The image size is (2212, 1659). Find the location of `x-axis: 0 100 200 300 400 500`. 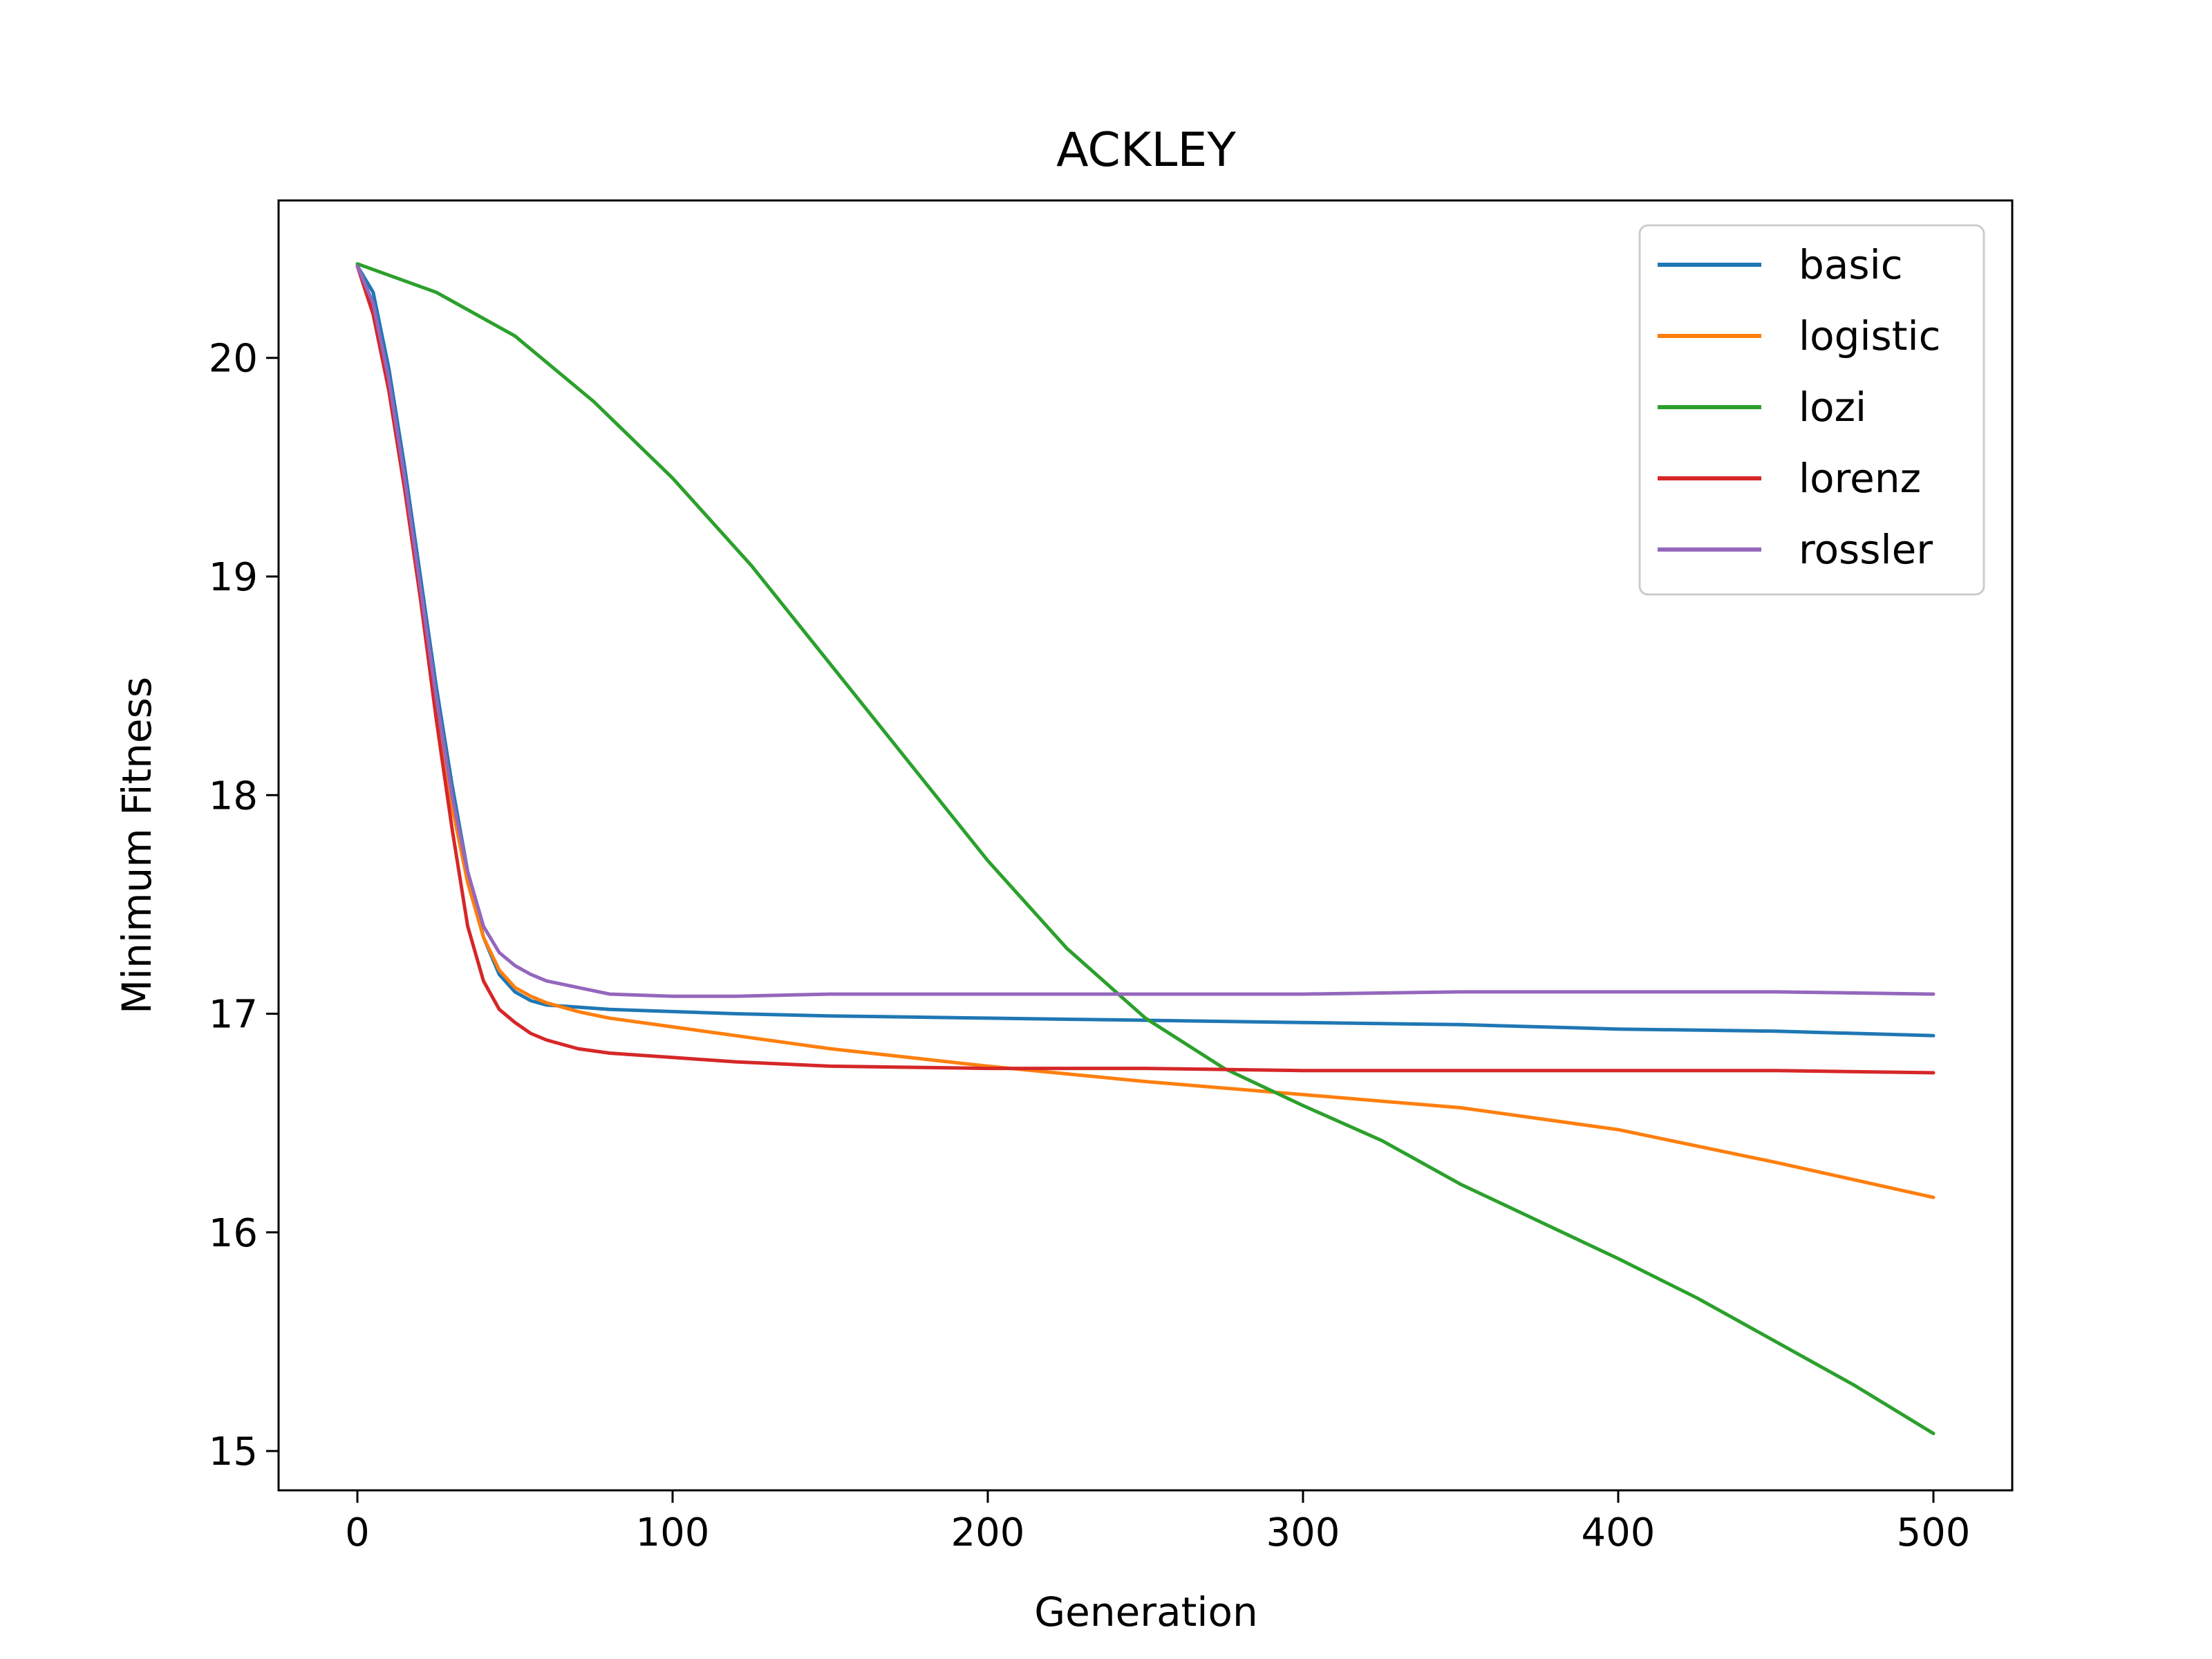

x-axis: 0 100 200 300 400 500 is located at coordinates (1157, 1522).